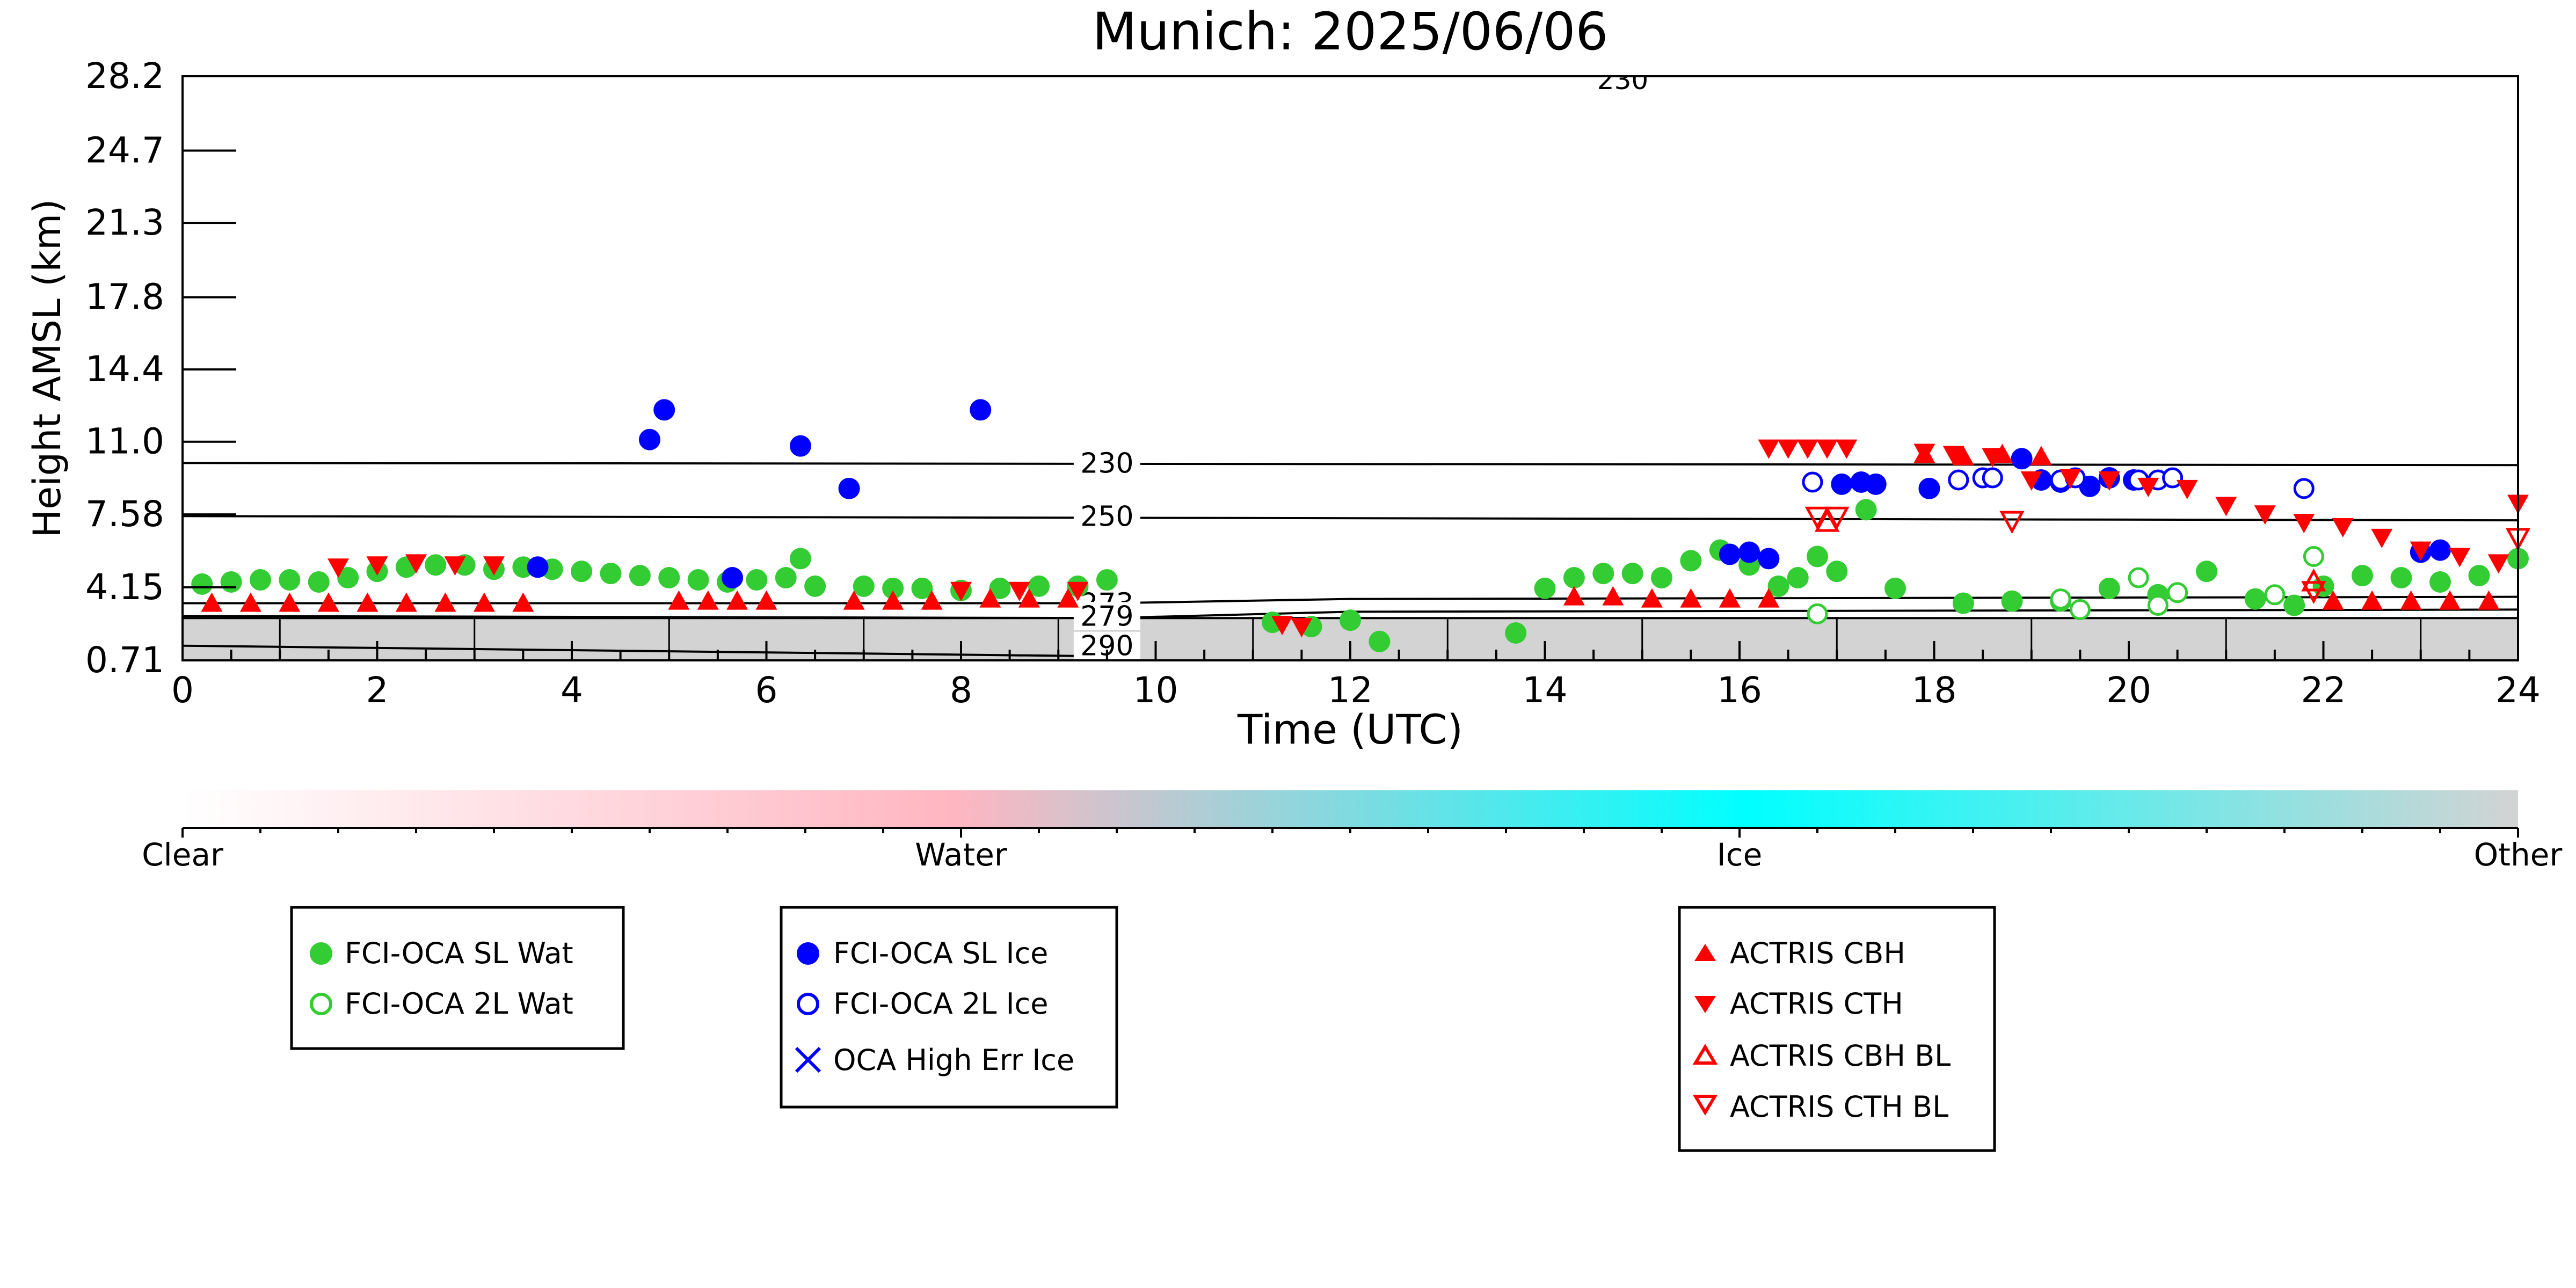 This screenshot has height=1288, width=2576. I want to click on colorbar-label-other: Other, so click(2518, 854).